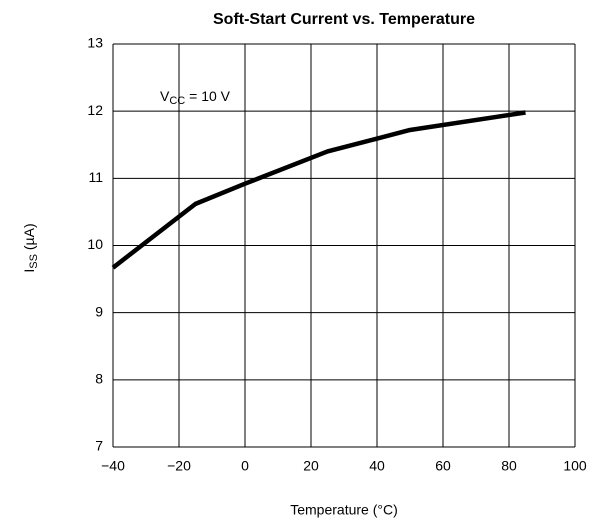  I want to click on x-tick-label: 0, so click(245, 466).